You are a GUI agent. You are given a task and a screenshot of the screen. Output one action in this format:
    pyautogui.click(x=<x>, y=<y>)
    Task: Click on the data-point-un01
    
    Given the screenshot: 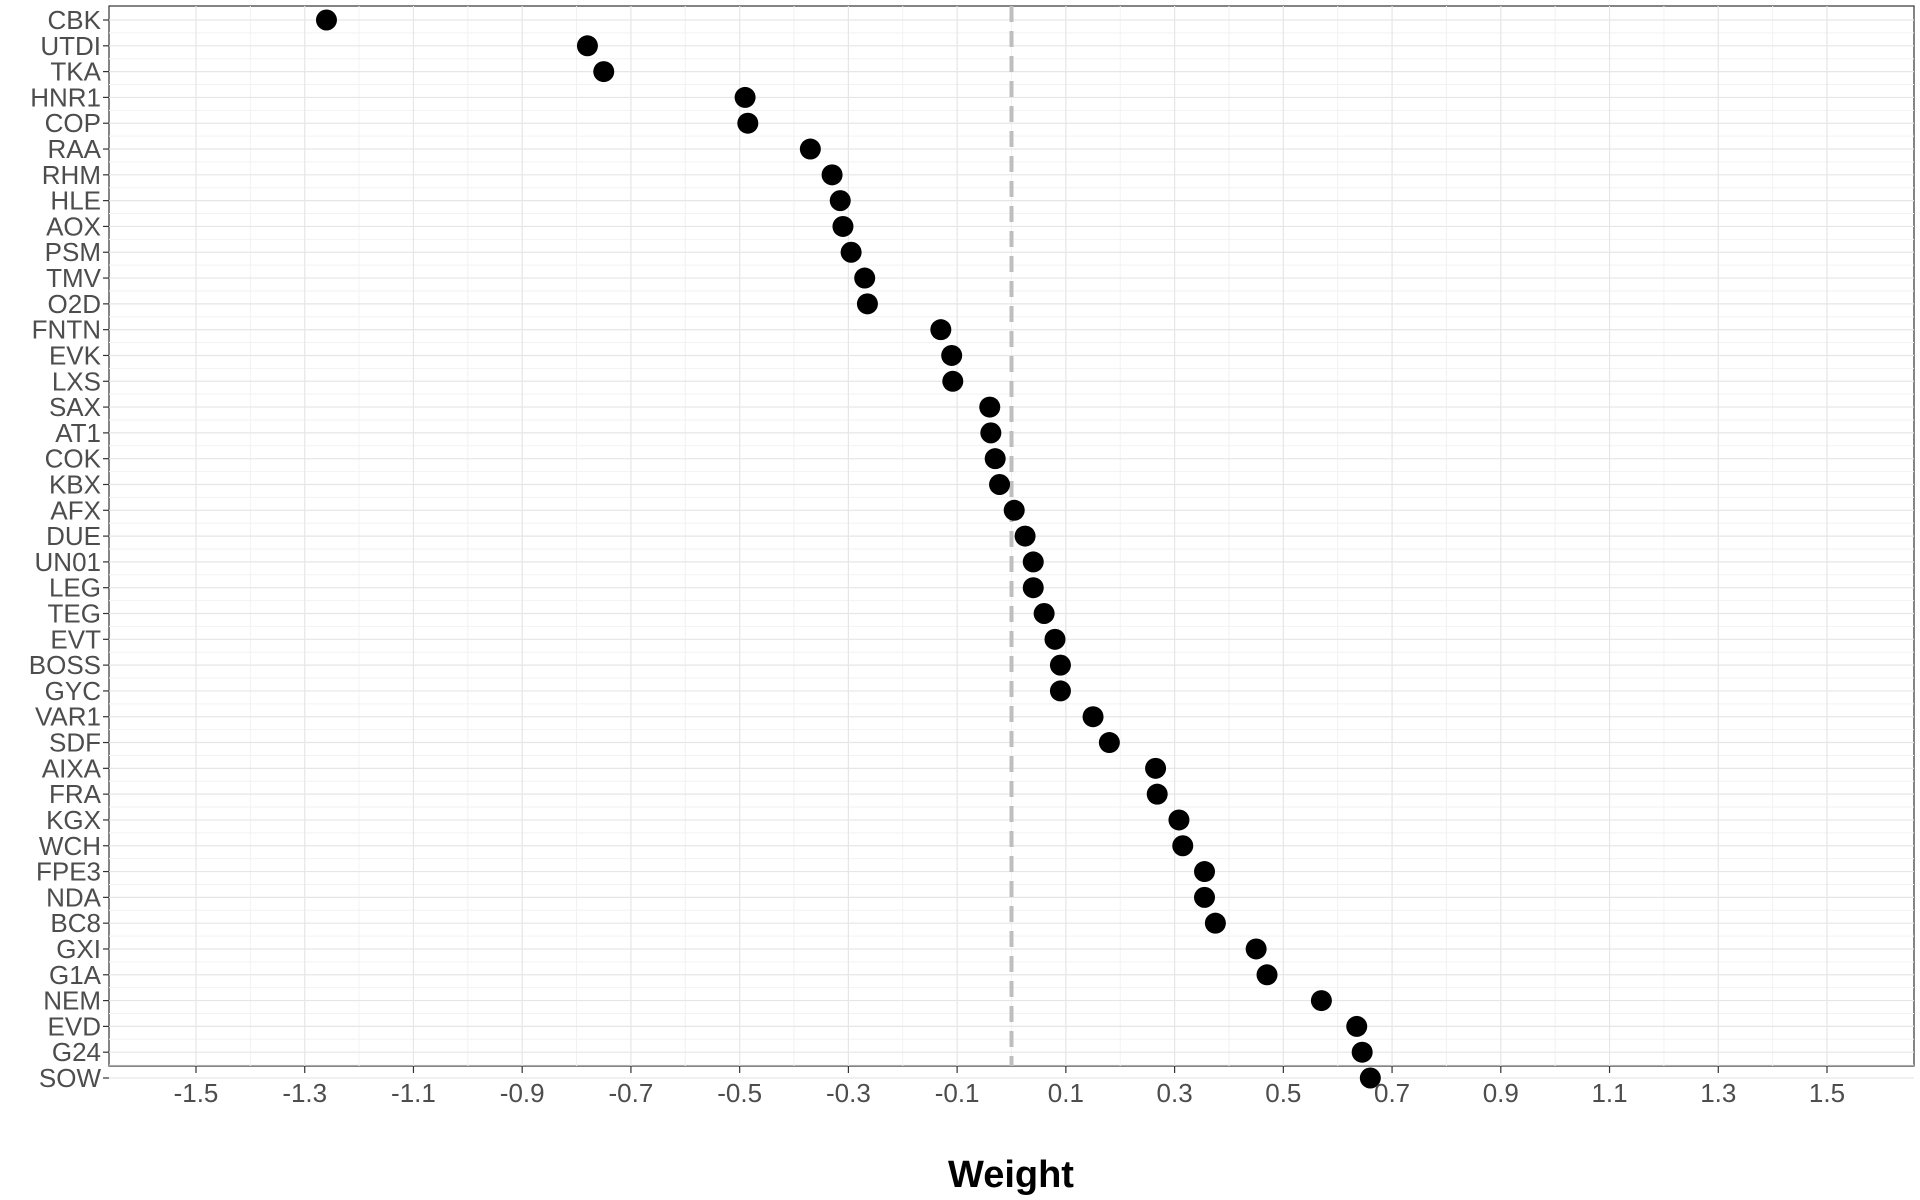 What is the action you would take?
    pyautogui.click(x=1033, y=562)
    